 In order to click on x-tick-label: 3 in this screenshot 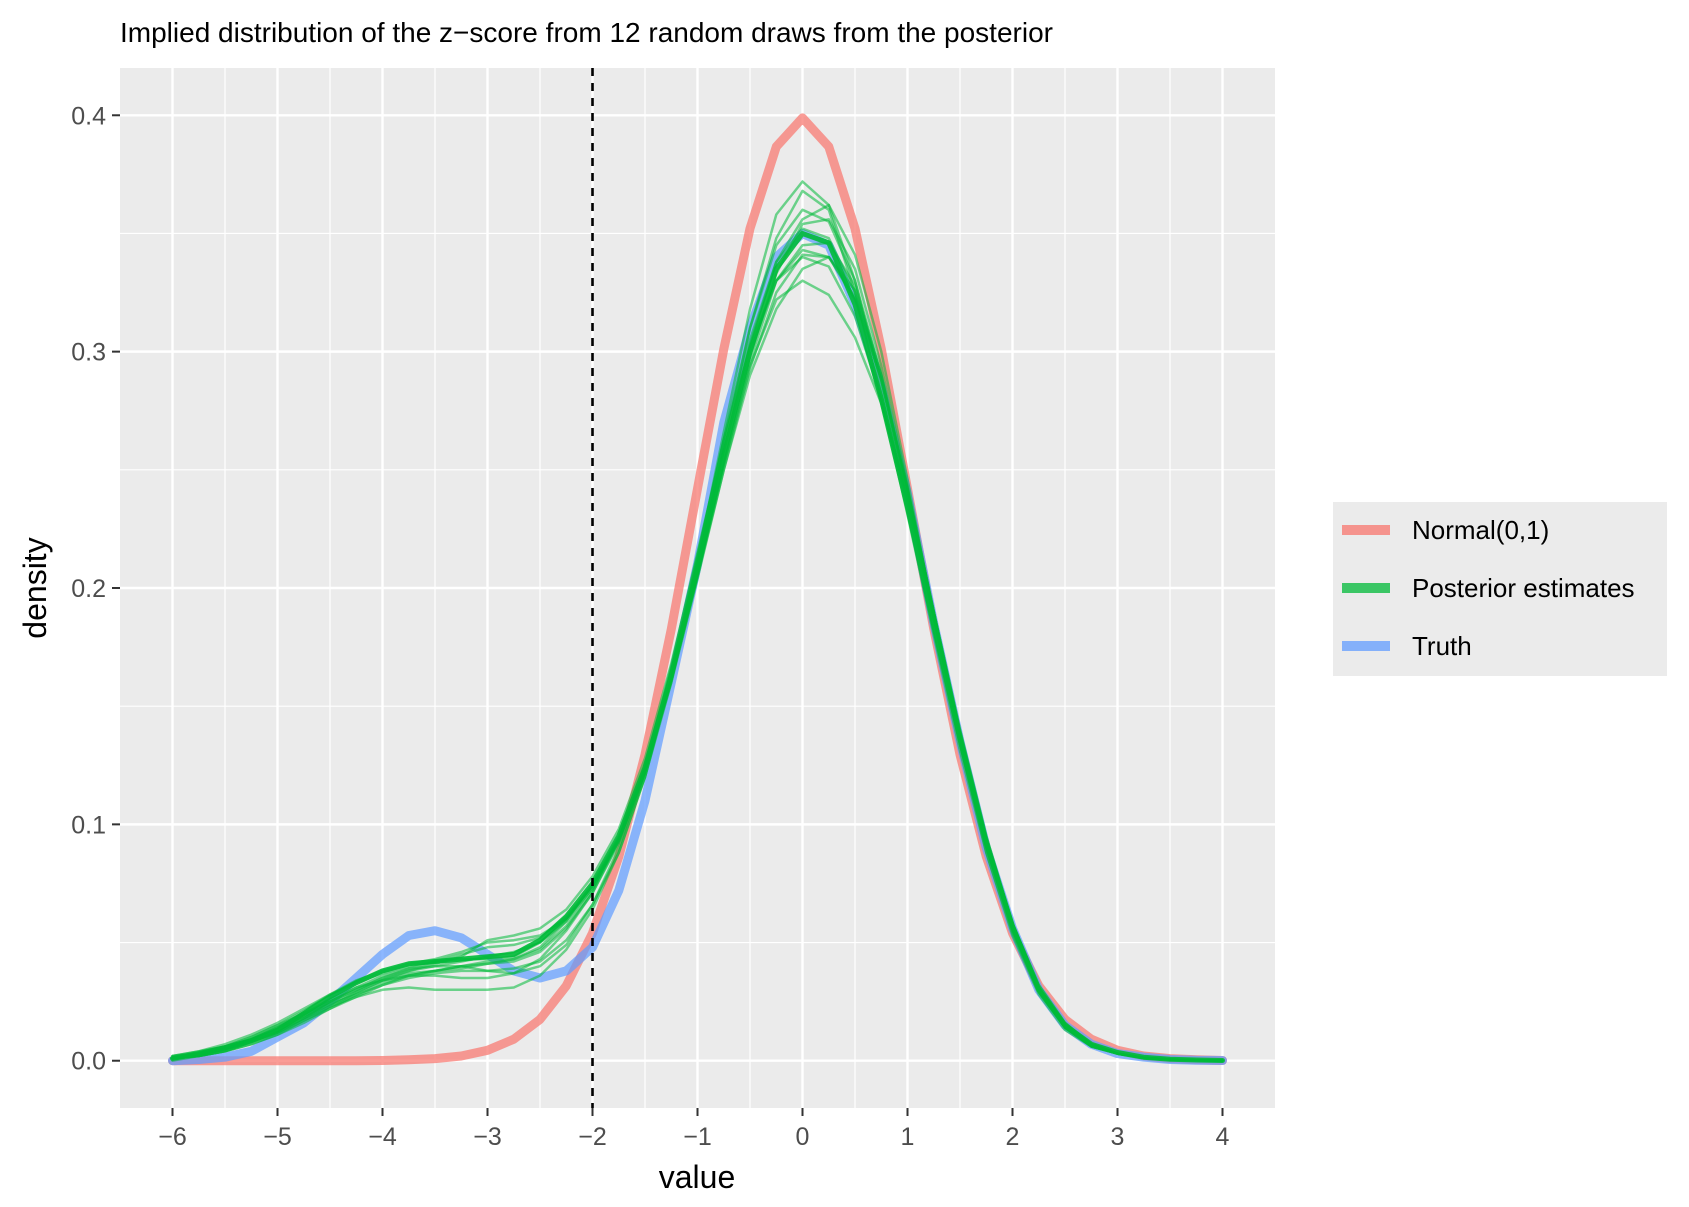, I will do `click(1118, 1137)`.